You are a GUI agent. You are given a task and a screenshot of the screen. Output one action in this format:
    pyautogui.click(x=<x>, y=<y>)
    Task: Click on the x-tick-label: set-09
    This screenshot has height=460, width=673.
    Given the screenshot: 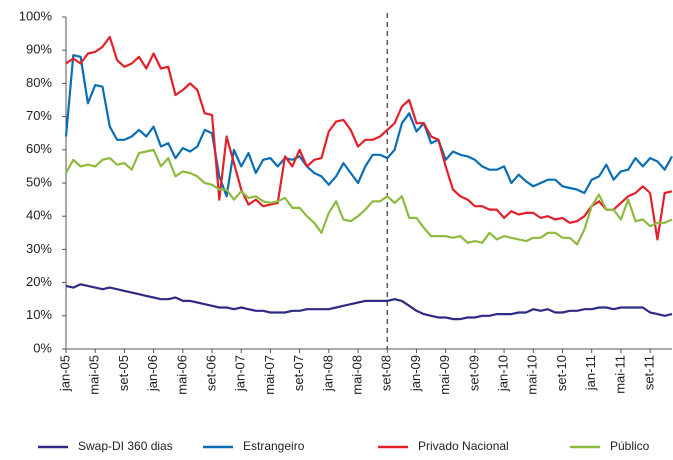 What is the action you would take?
    pyautogui.click(x=473, y=373)
    